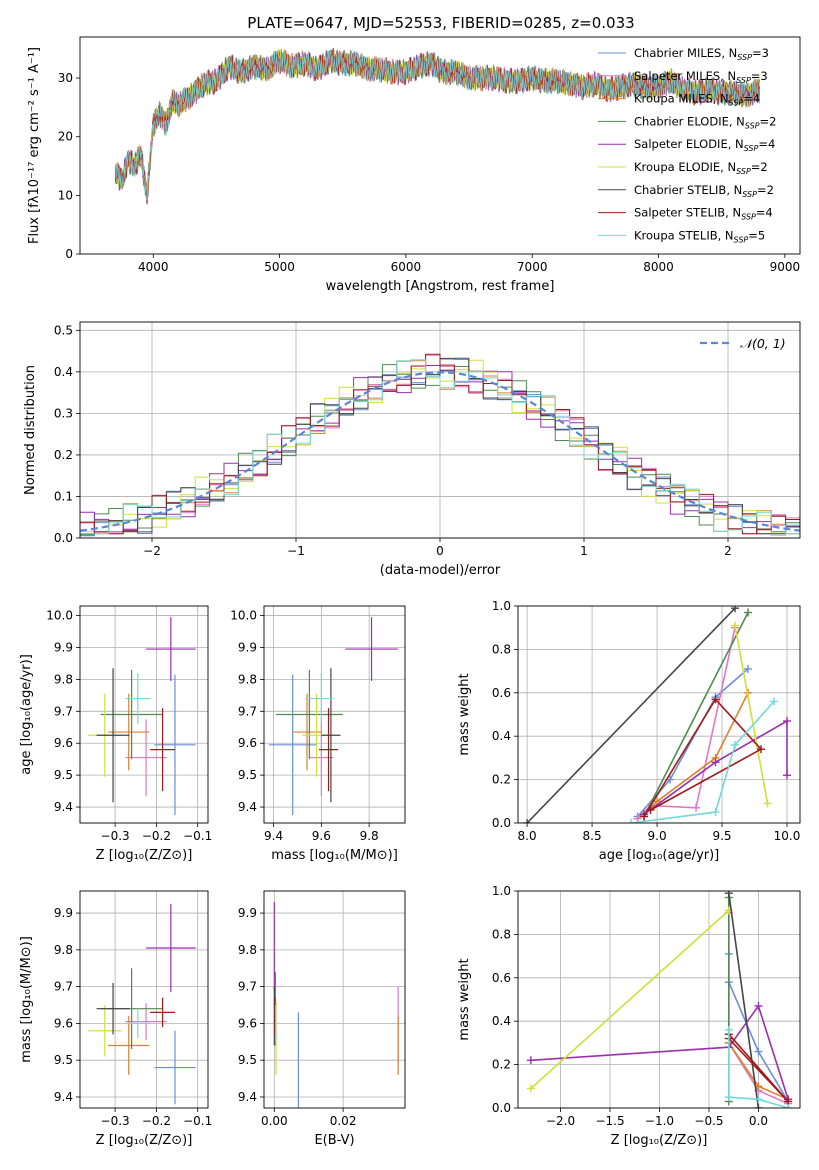  I want to click on x-axis-label: mass [log₁₀(M/M⊙)], so click(334, 855).